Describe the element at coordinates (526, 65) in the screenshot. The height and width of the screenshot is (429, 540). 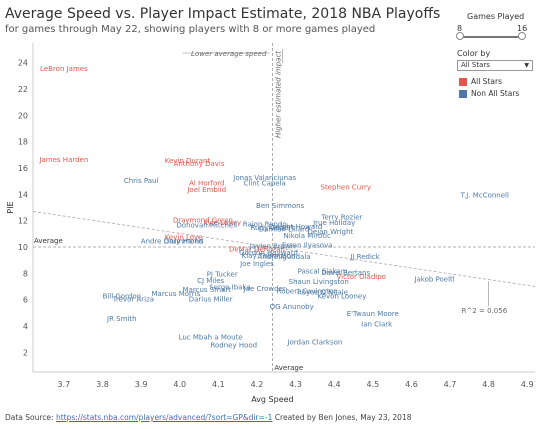
I see `chevron-down-icon: ▼` at that location.